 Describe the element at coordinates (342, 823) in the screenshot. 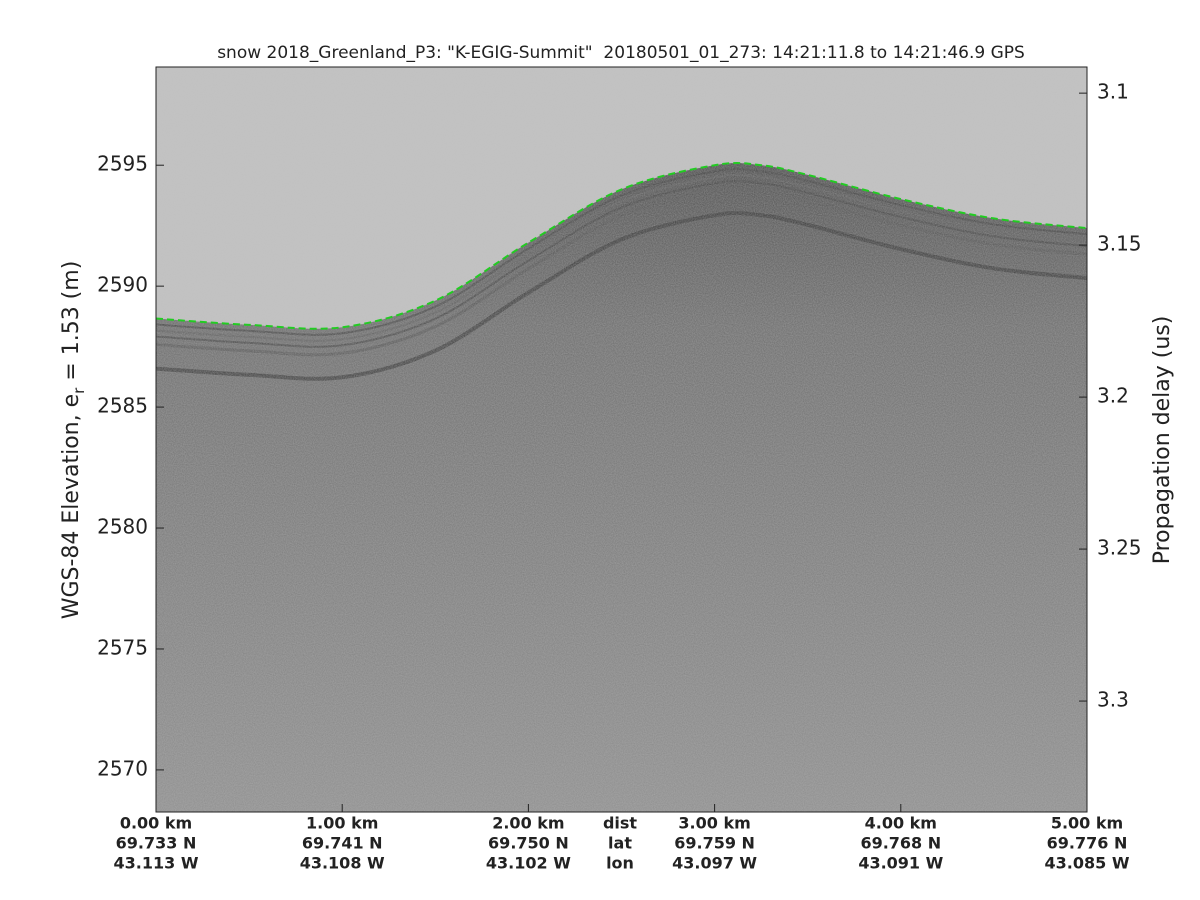

I see `x-tick-label: 1.00 km` at that location.